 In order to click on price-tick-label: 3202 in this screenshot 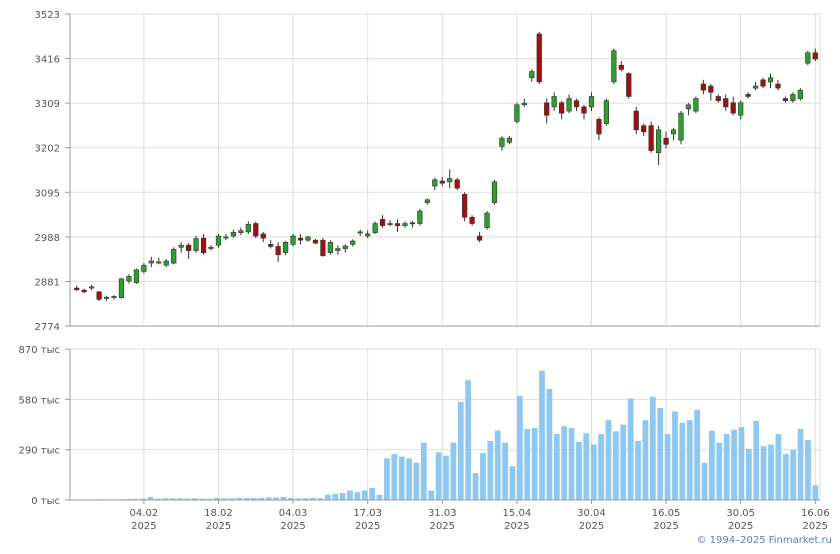, I will do `click(47, 149)`.